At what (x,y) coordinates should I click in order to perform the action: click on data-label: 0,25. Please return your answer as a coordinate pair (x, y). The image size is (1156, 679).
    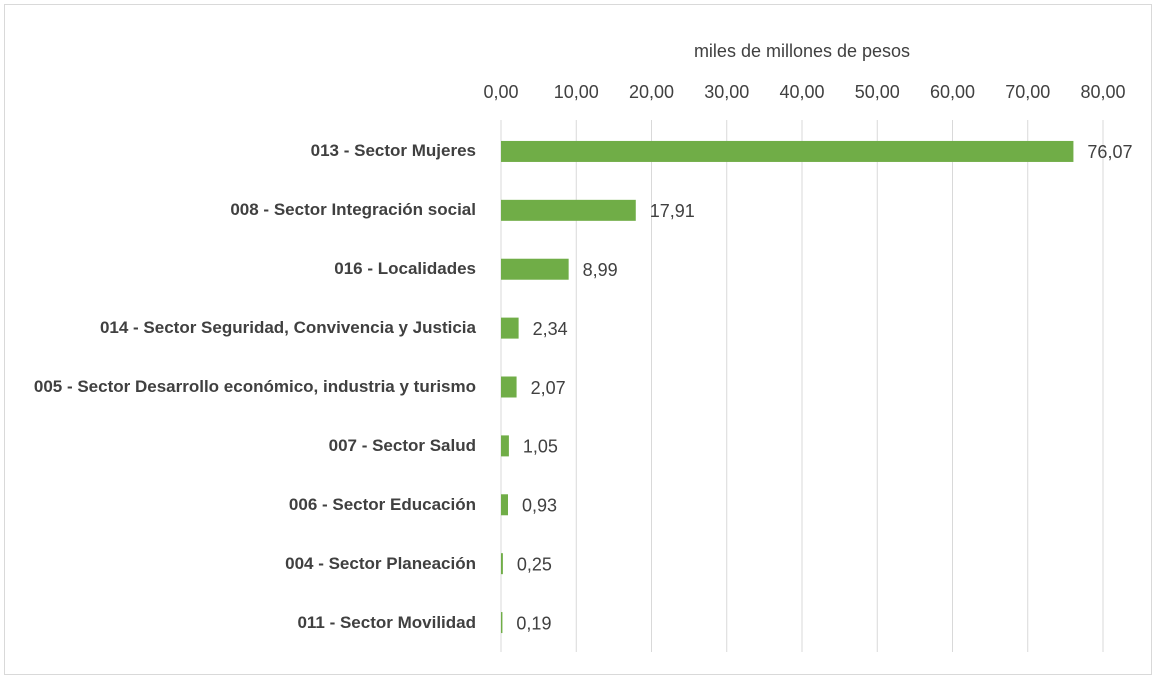
    Looking at the image, I should click on (534, 564).